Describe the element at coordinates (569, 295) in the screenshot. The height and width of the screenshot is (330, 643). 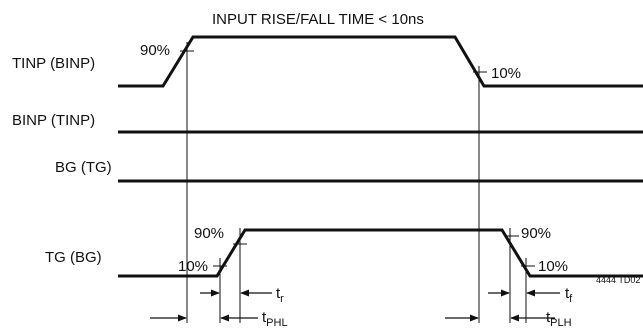
I see `label-tf: tf` at that location.